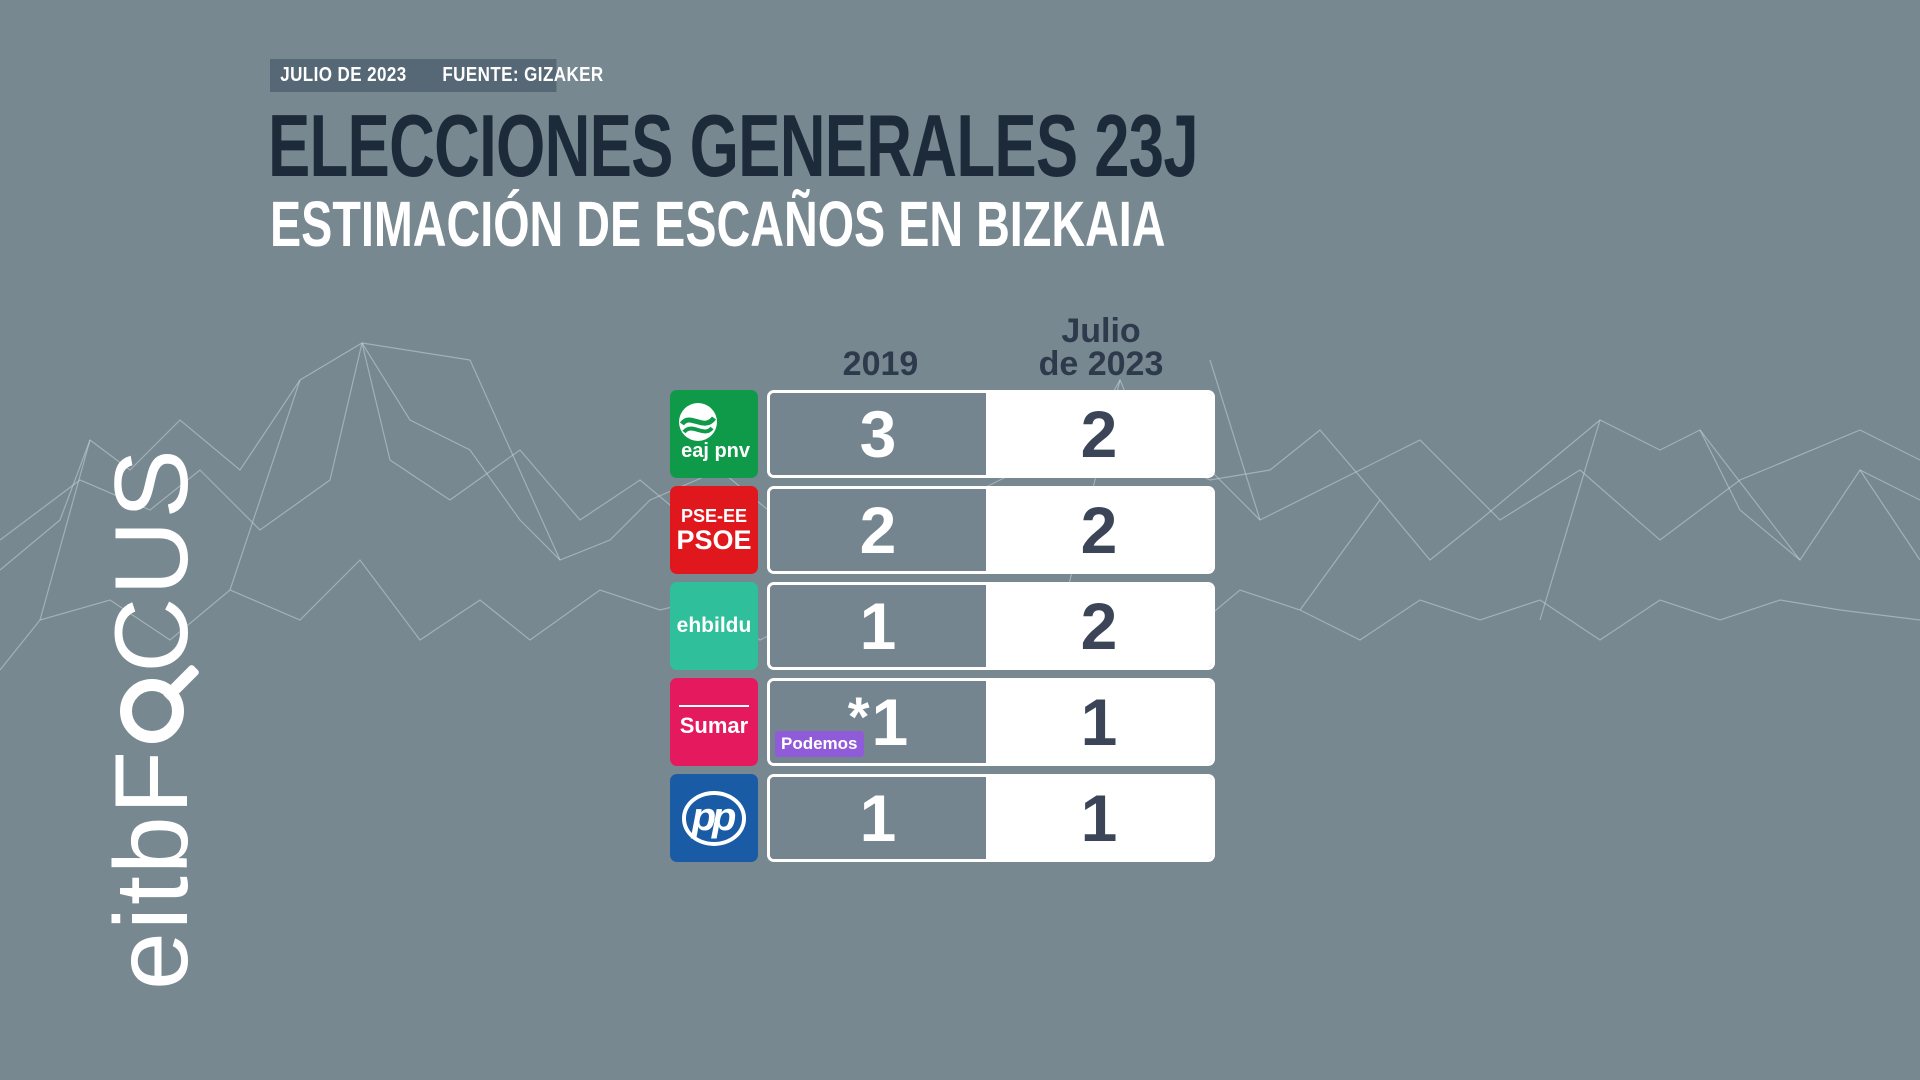 This screenshot has height=1080, width=1920. I want to click on ehbildu-logo-text: ehbildu, so click(714, 625).